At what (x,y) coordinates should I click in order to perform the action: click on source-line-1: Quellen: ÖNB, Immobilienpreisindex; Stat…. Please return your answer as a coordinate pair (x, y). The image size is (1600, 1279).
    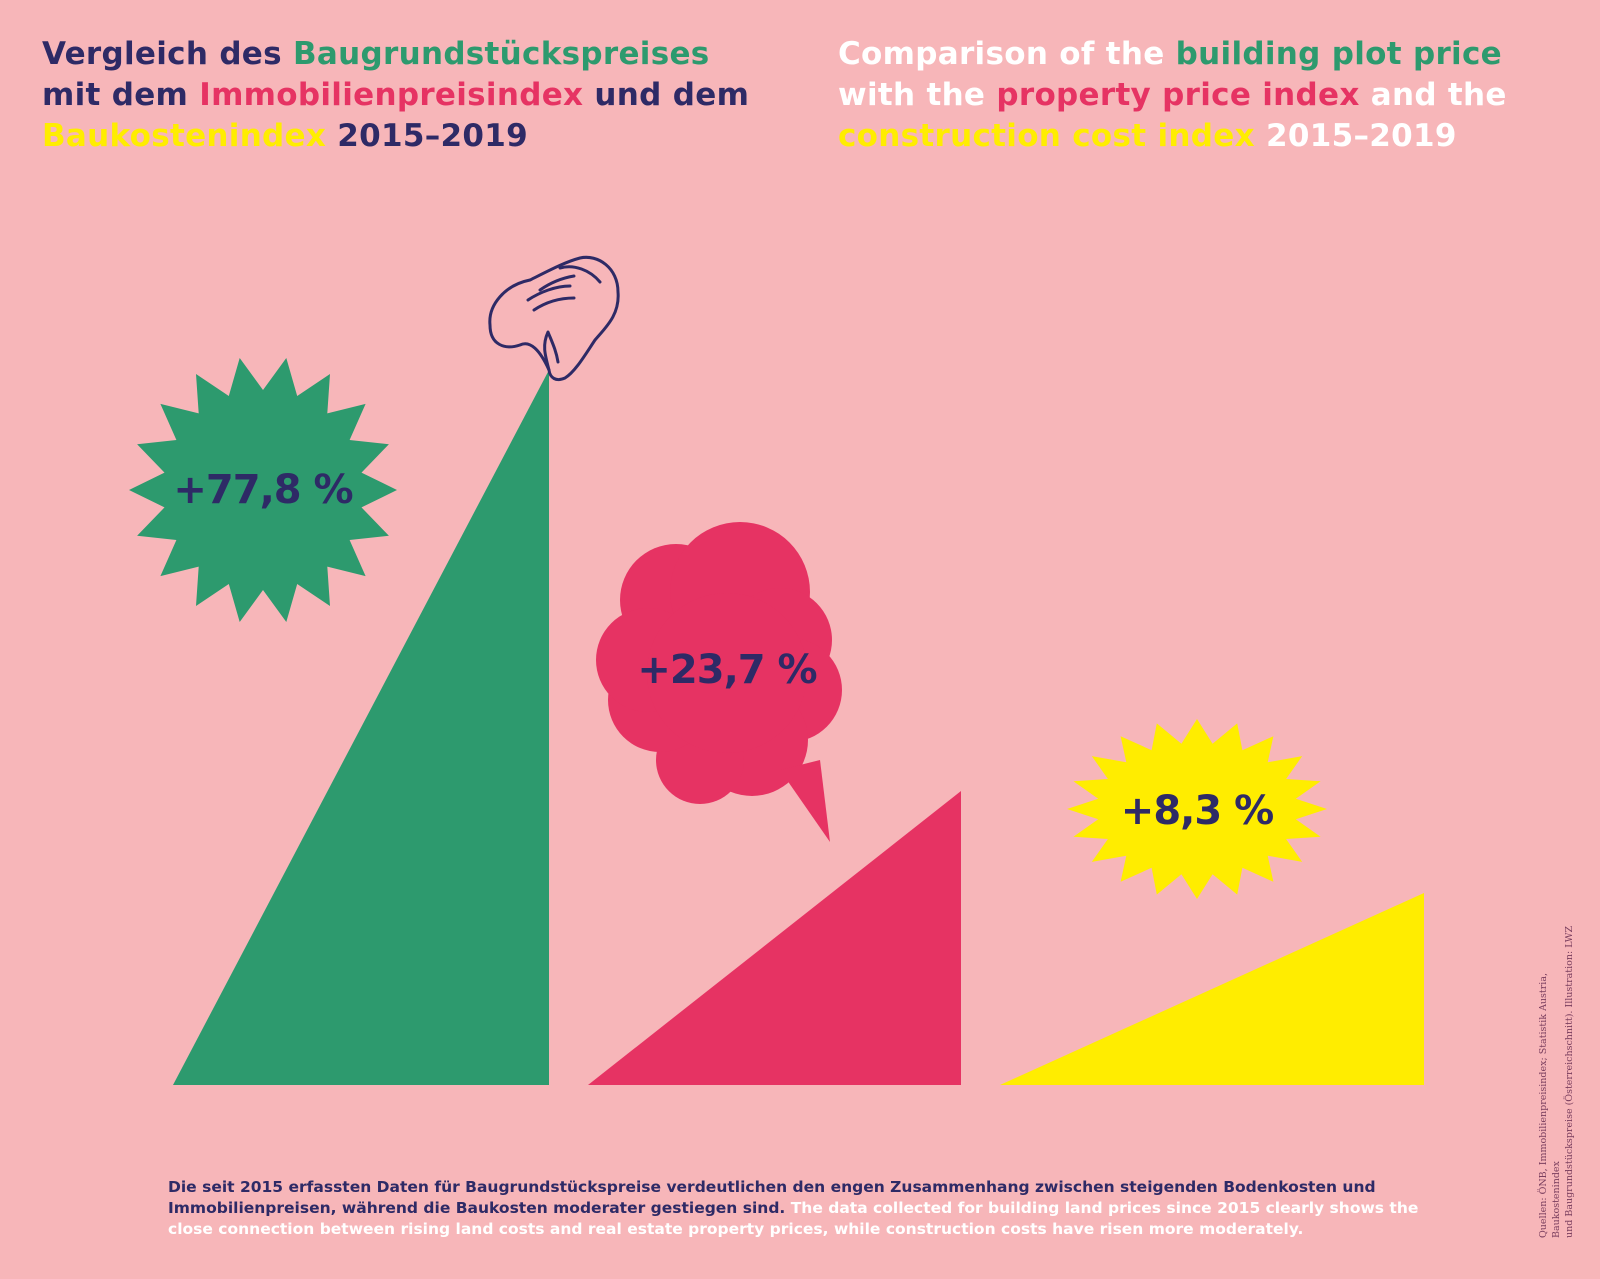
    Looking at the image, I should click on (1550, 1105).